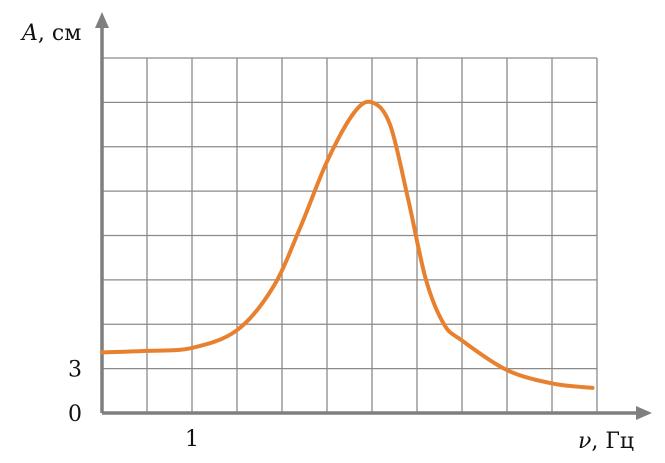  What do you see at coordinates (75, 414) in the screenshot?
I see `y-tick-label: 0` at bounding box center [75, 414].